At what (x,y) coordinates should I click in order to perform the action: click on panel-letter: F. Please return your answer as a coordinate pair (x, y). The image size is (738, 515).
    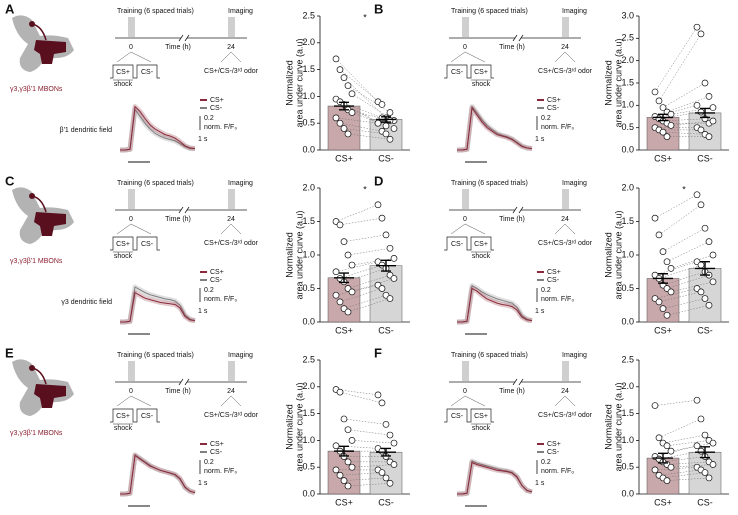
    Looking at the image, I should click on (378, 352).